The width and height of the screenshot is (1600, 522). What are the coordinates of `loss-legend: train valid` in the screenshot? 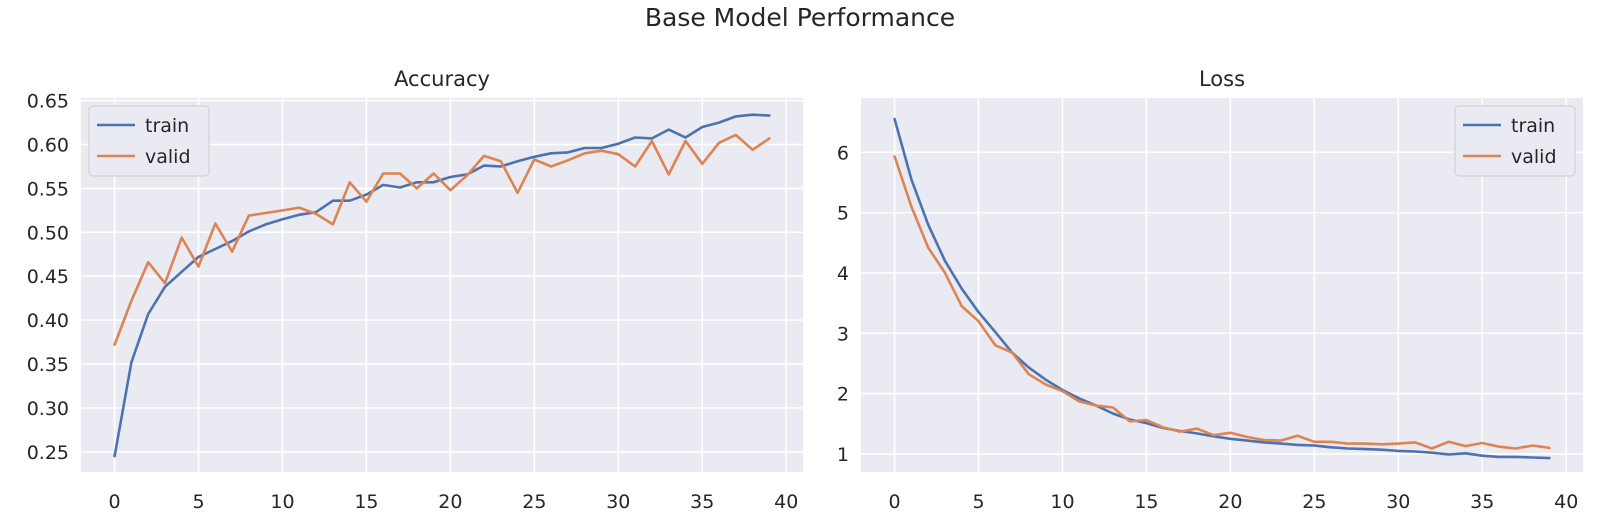 It's located at (1515, 141).